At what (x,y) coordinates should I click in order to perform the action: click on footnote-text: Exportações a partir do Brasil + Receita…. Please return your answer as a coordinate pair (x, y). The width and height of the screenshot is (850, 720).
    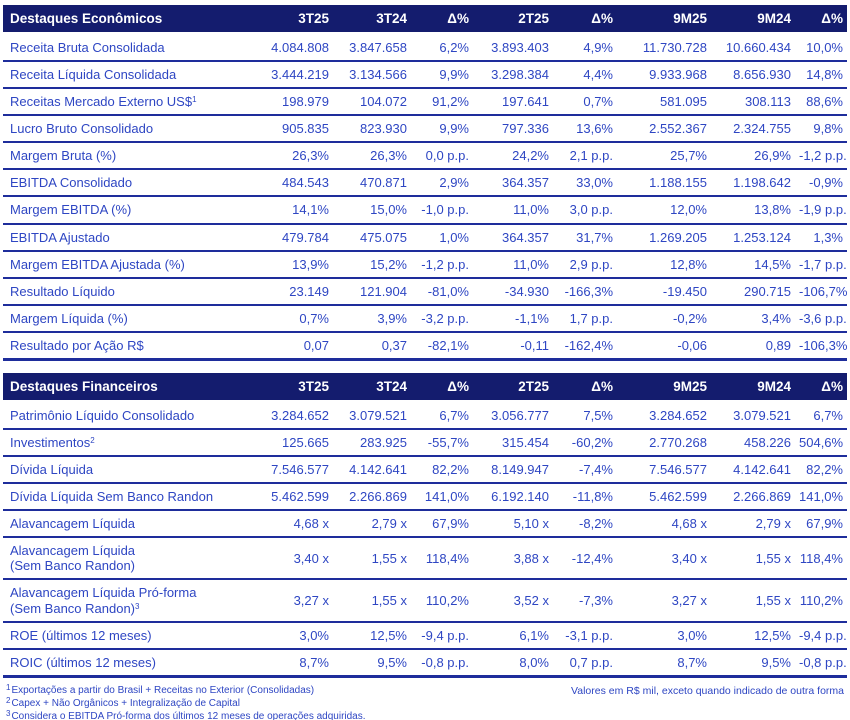
    Looking at the image, I should click on (163, 690).